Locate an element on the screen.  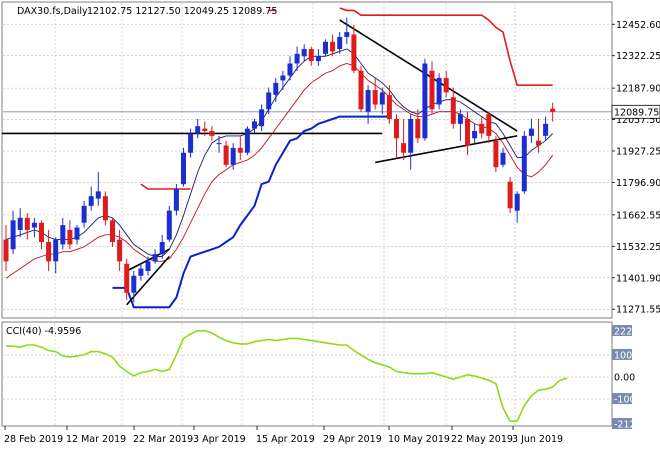
price-label-0: 12452.60 is located at coordinates (638, 25).